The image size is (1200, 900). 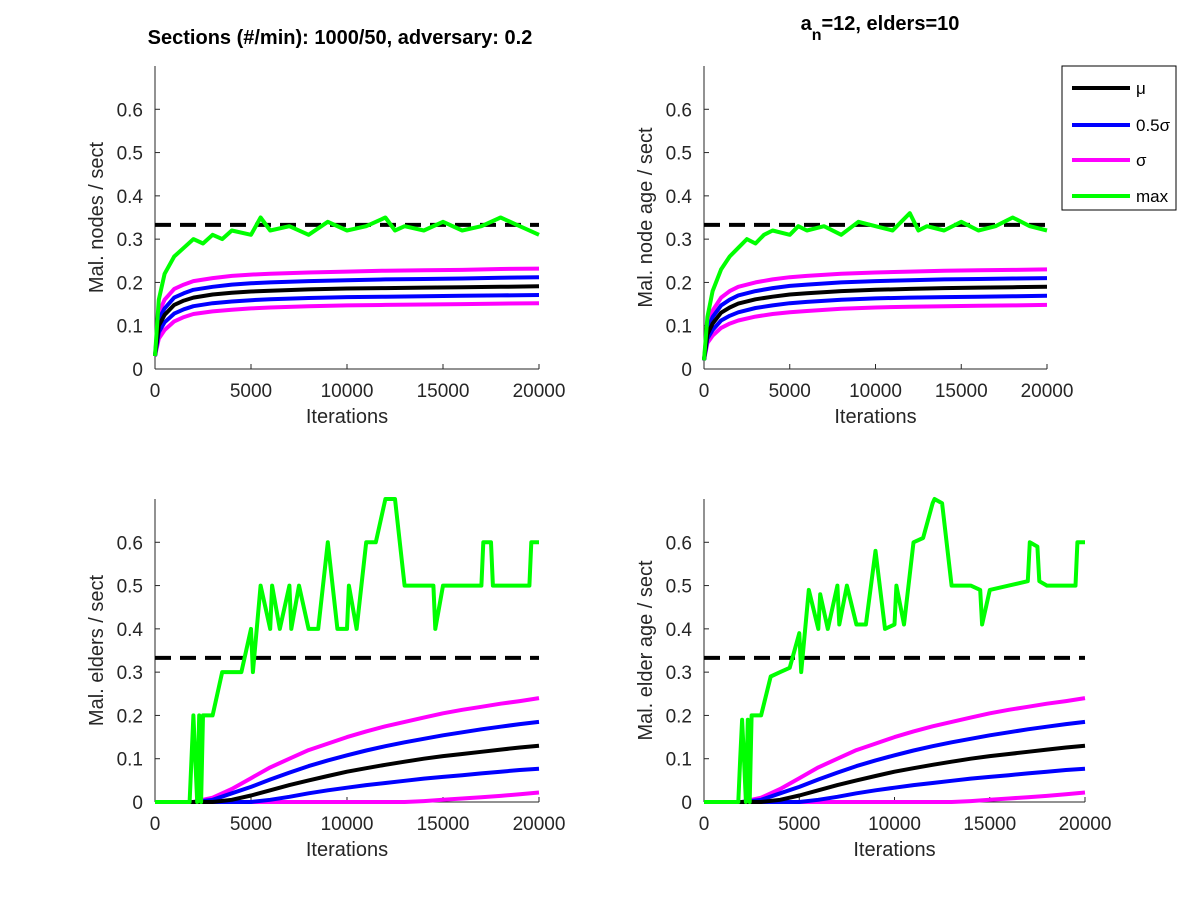 What do you see at coordinates (1141, 160) in the screenshot?
I see `legend-label-sigma: σ` at bounding box center [1141, 160].